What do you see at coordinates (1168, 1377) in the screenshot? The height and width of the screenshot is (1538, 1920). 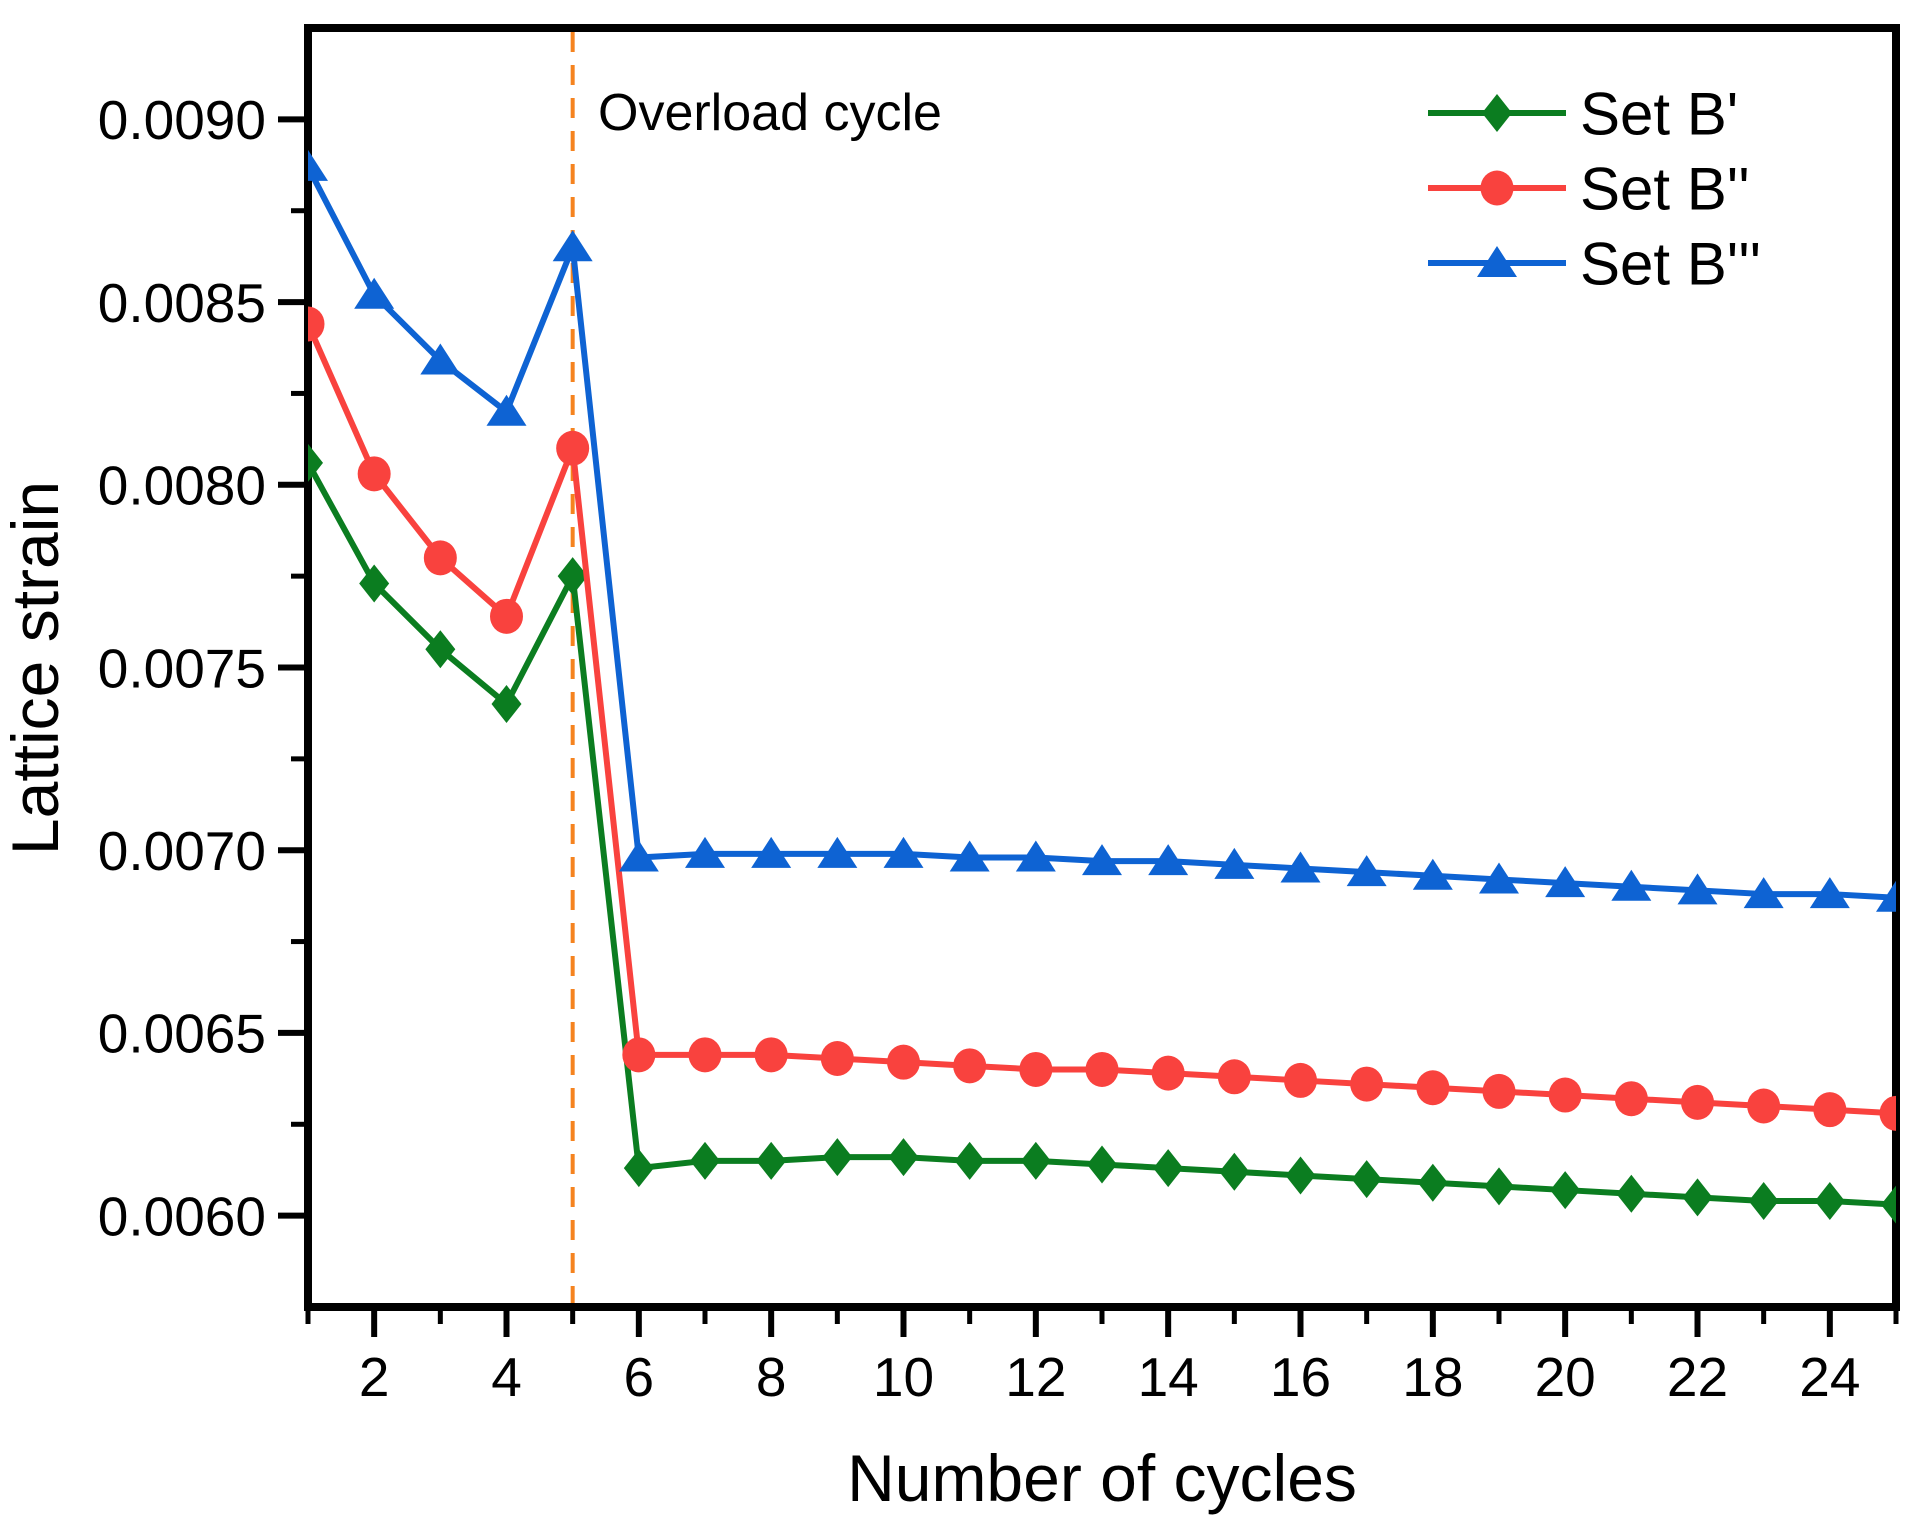 I see `x-tick-label: 14` at bounding box center [1168, 1377].